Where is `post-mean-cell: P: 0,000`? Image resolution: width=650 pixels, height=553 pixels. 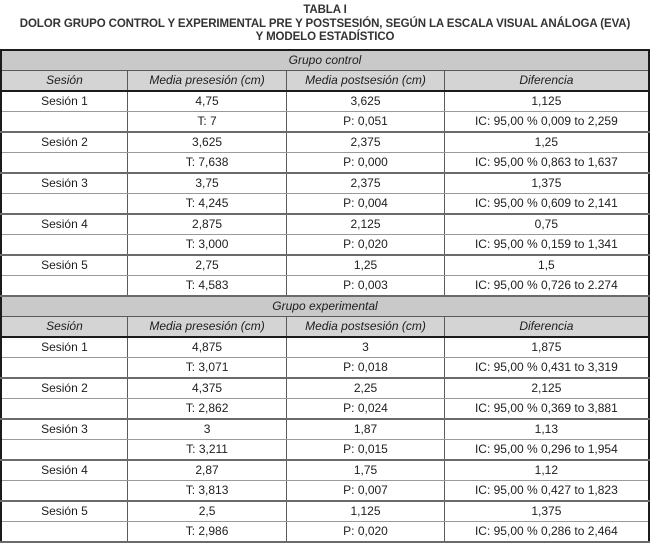
post-mean-cell: P: 0,000 is located at coordinates (365, 163).